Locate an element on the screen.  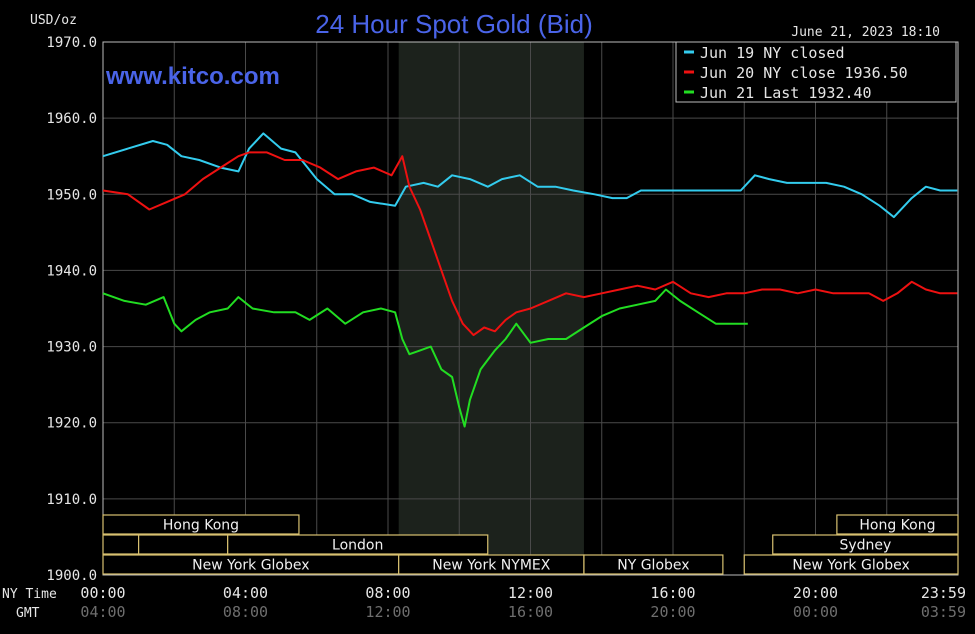
y-tick-label: 1970.0 is located at coordinates (71, 43).